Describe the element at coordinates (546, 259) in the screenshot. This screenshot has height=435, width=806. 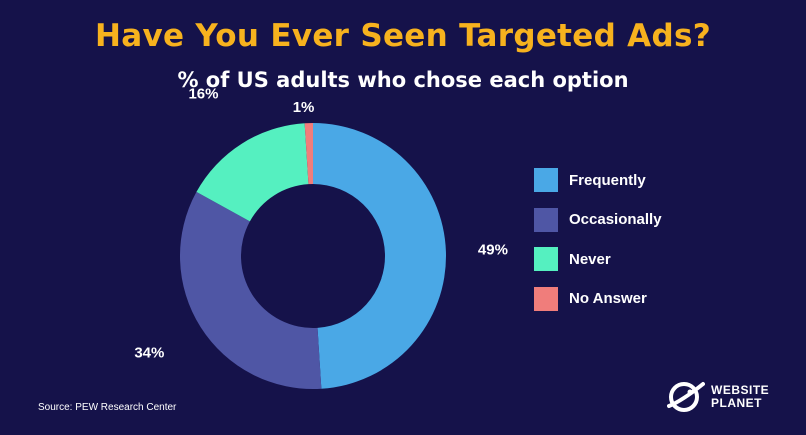
I see `legend-swatch-never` at that location.